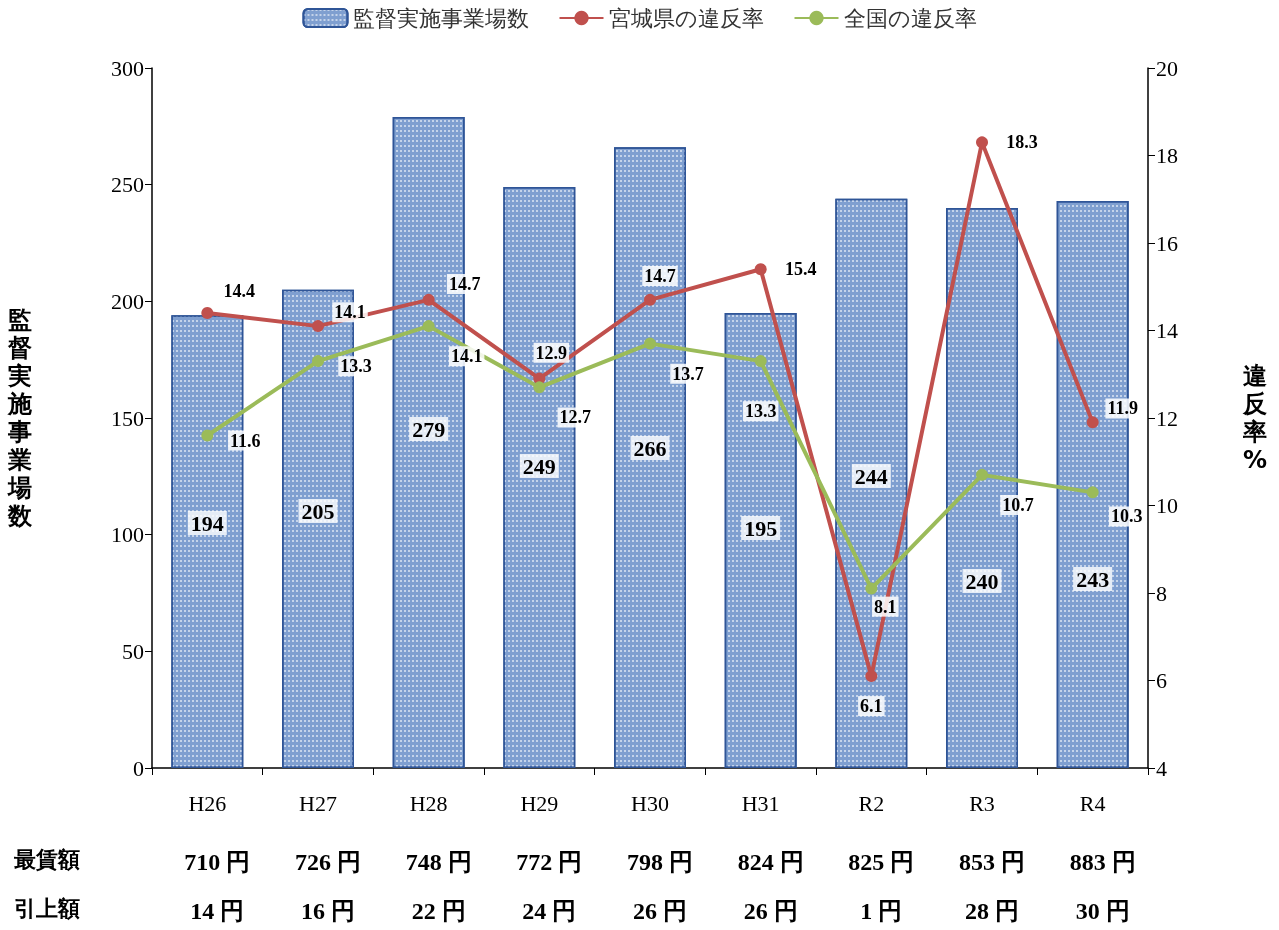 The width and height of the screenshot is (1279, 930). Describe the element at coordinates (982, 803) in the screenshot. I see `x-tick-label: R3` at that location.